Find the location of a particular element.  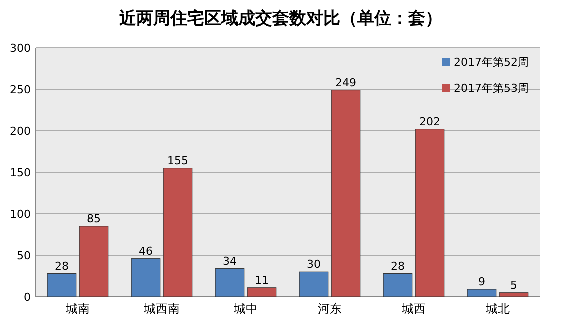

y-tick-label: 50 is located at coordinates (24, 255).